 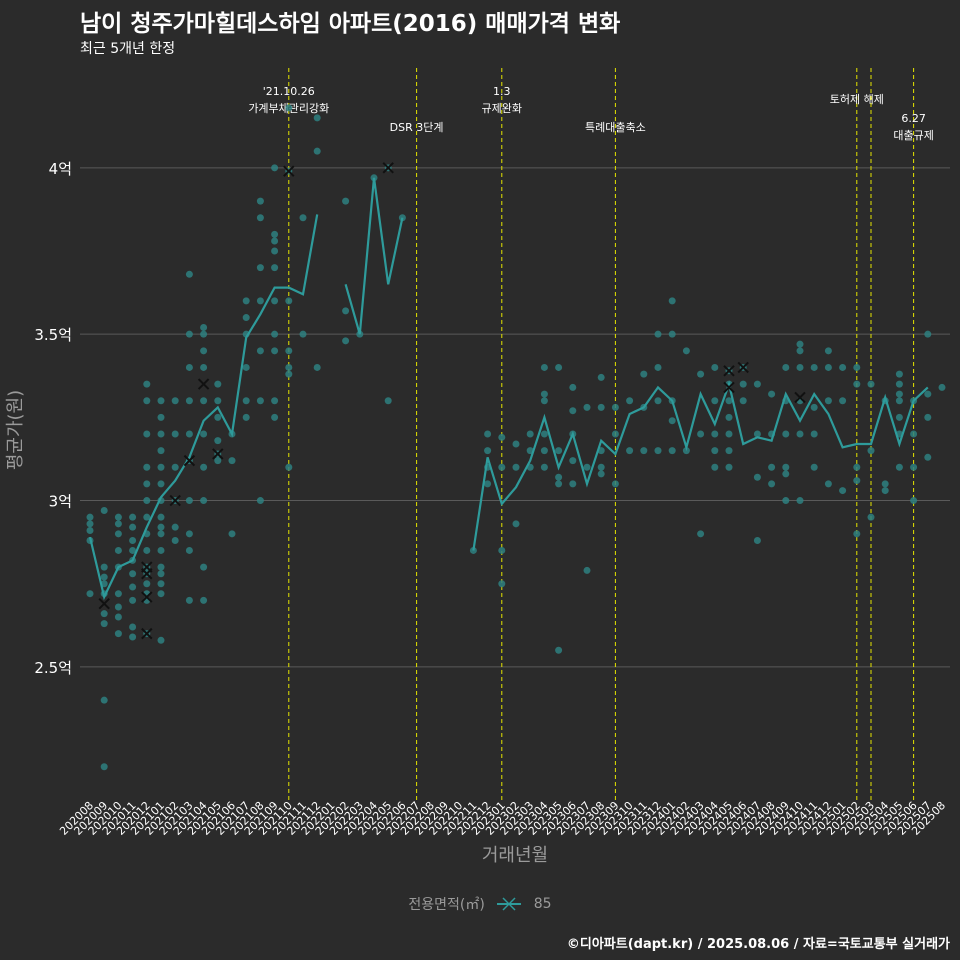 I want to click on annotation-label: 토허제 해제, so click(x=857, y=99).